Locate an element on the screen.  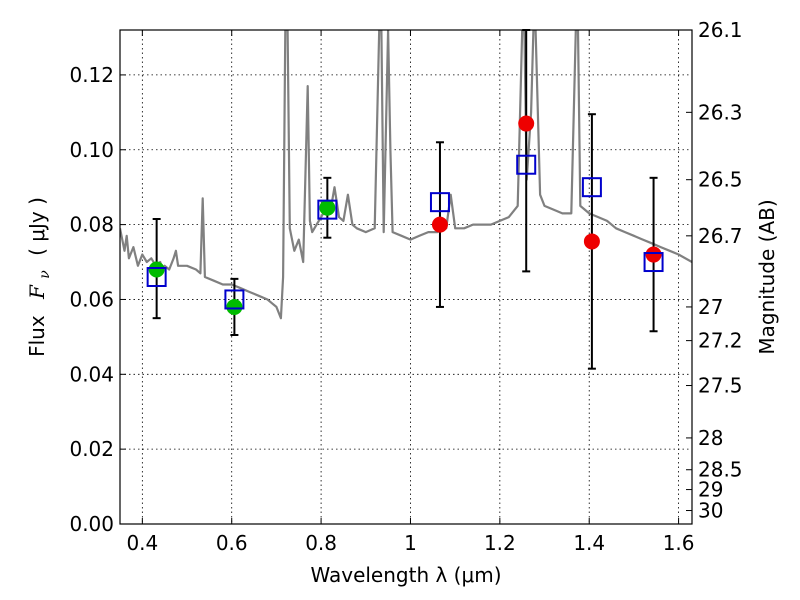
right-tick-label: 29 is located at coordinates (710, 490).